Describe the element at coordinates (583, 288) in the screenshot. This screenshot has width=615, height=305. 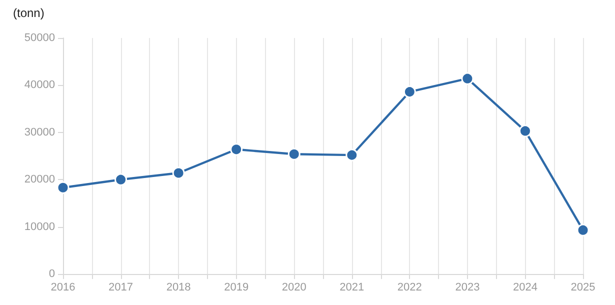
I see `x-tick-label: 2025` at that location.